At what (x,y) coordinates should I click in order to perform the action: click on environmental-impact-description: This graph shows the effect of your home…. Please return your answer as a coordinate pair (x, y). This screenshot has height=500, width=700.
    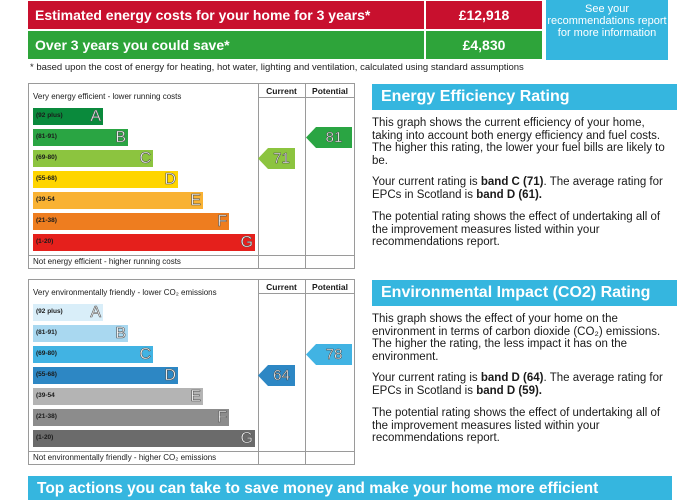
    Looking at the image, I should click on (516, 338).